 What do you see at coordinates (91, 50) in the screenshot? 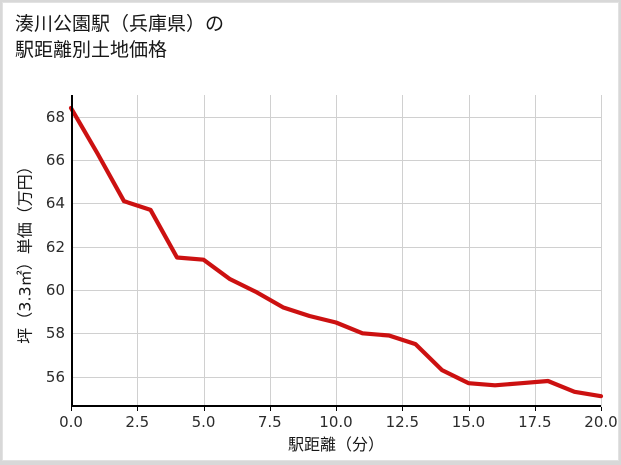
I see `chart-title-line2: 駅距離別土地価格` at bounding box center [91, 50].